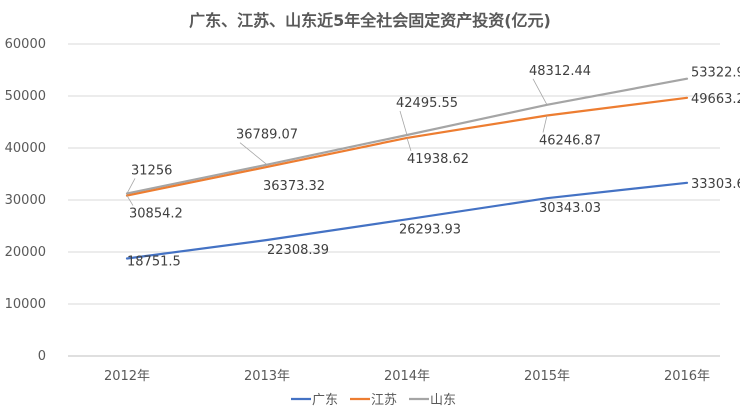  Describe the element at coordinates (25, 304) in the screenshot. I see `y-tick-label: 10000` at that location.